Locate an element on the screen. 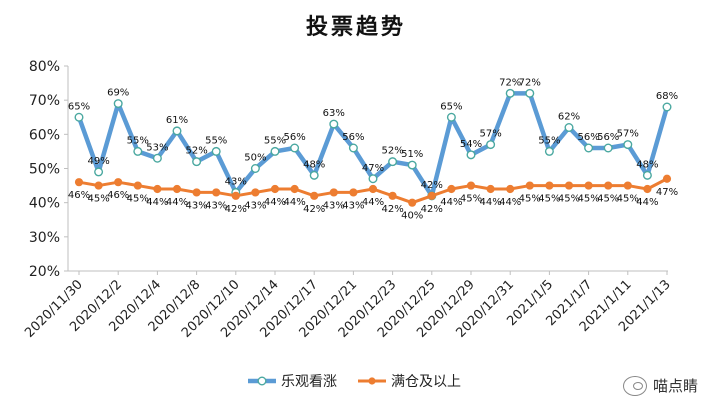 Image resolution: width=712 pixels, height=406 pixels. y-tick-label: 50% is located at coordinates (44, 170).